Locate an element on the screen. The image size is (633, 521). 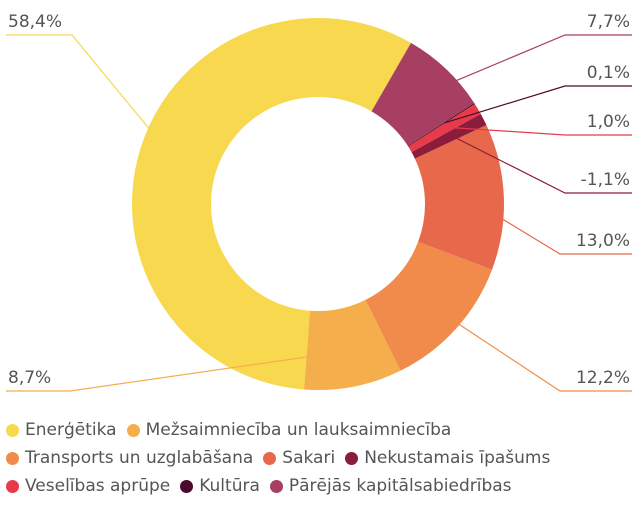
data-label: 0,1% is located at coordinates (608, 73).